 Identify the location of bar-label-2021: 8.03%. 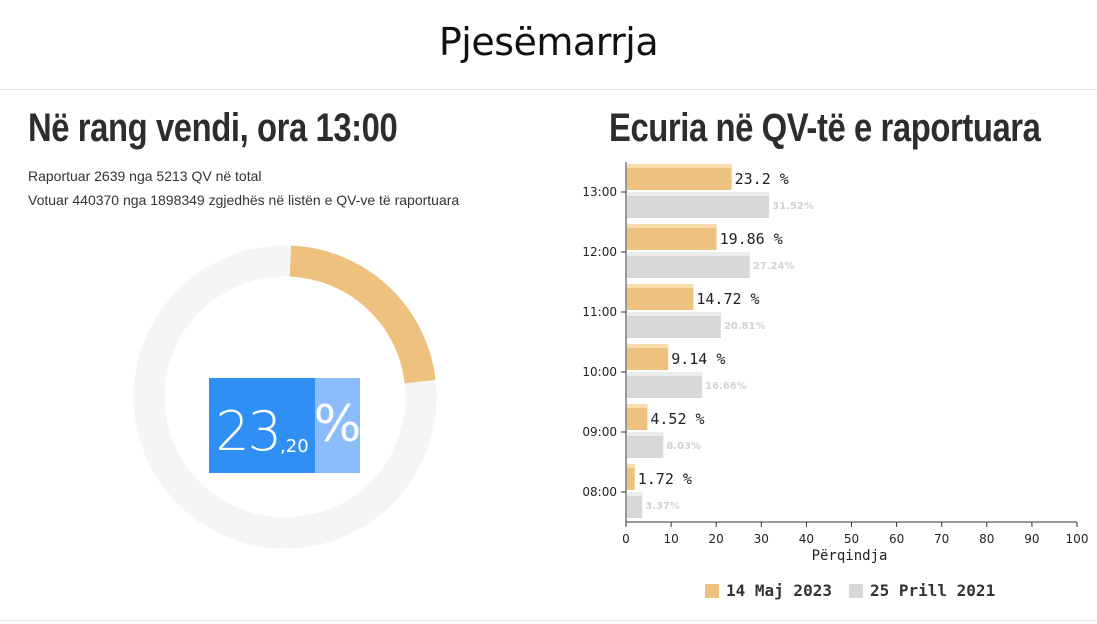
(683, 446).